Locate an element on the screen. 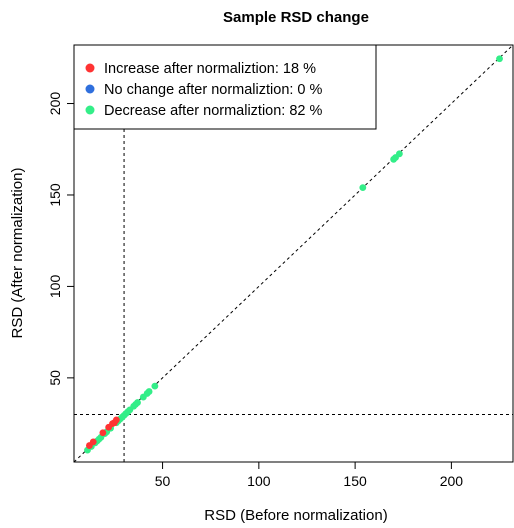 The width and height of the screenshot is (514, 528). x-axis: 50 100 150 200 is located at coordinates (309, 475).